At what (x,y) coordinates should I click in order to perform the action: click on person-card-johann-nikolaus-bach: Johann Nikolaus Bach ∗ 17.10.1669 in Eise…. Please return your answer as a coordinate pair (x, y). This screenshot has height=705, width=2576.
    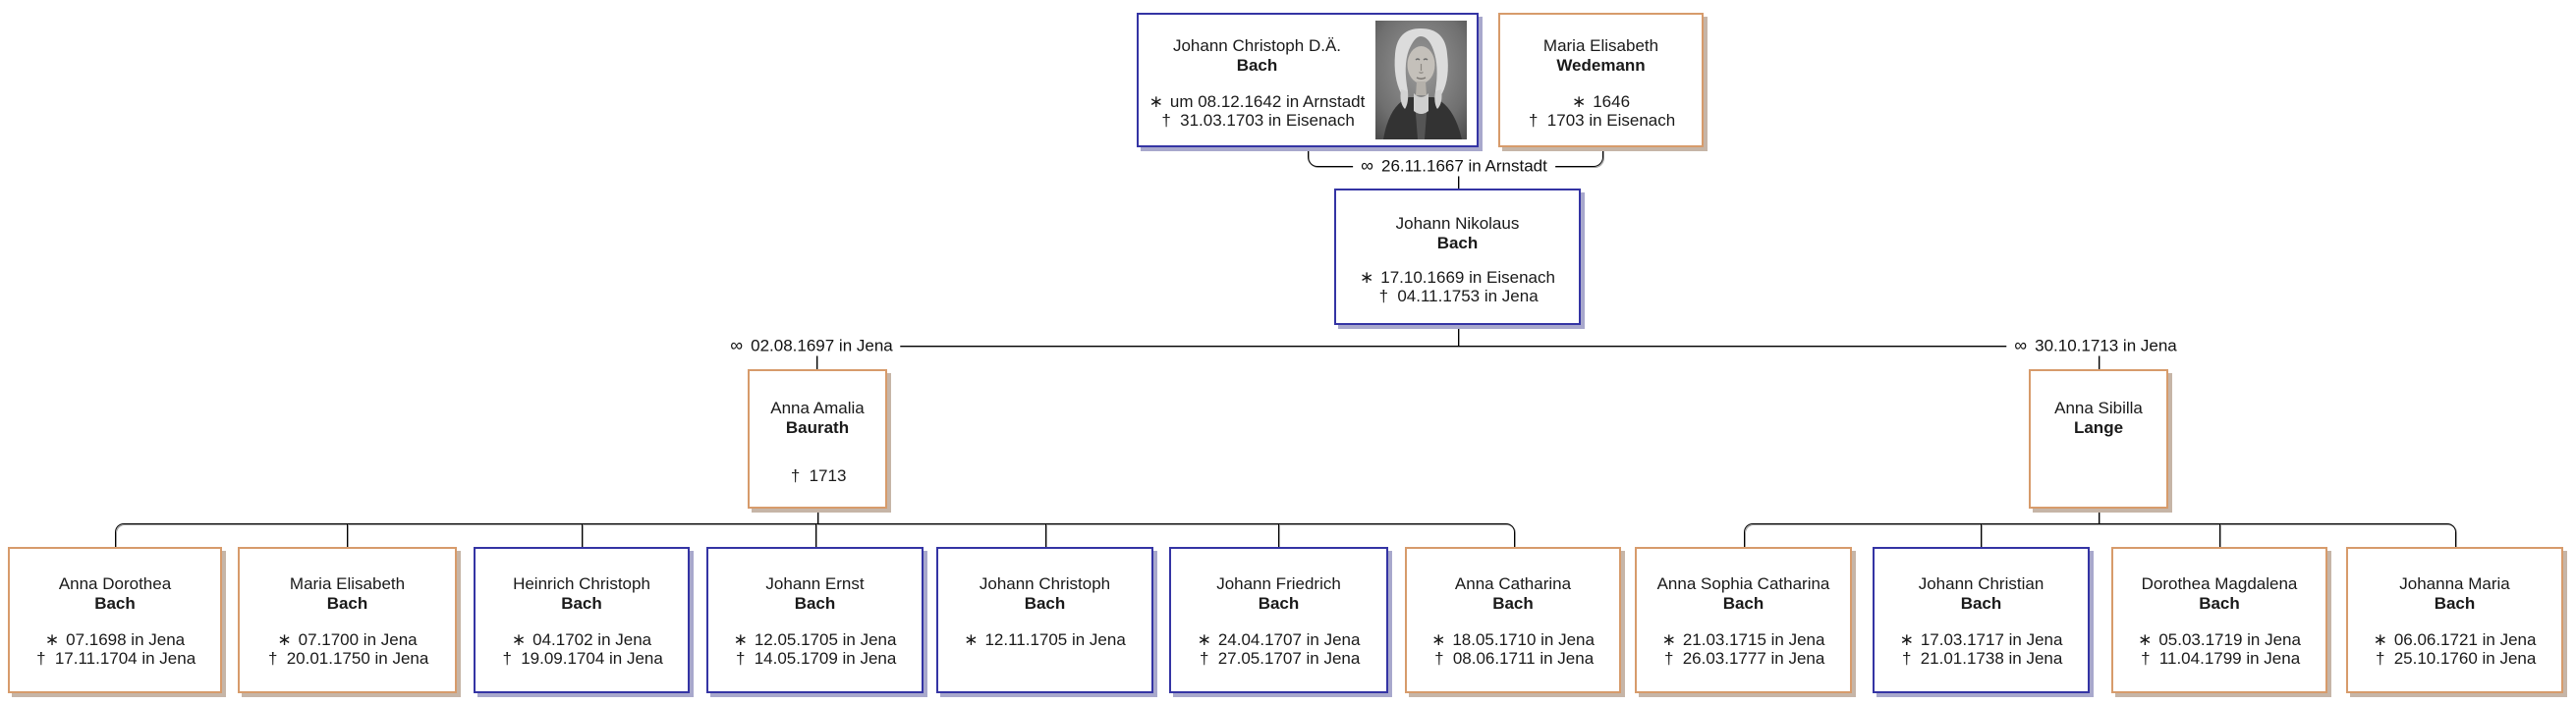
    Looking at the image, I should click on (1457, 257).